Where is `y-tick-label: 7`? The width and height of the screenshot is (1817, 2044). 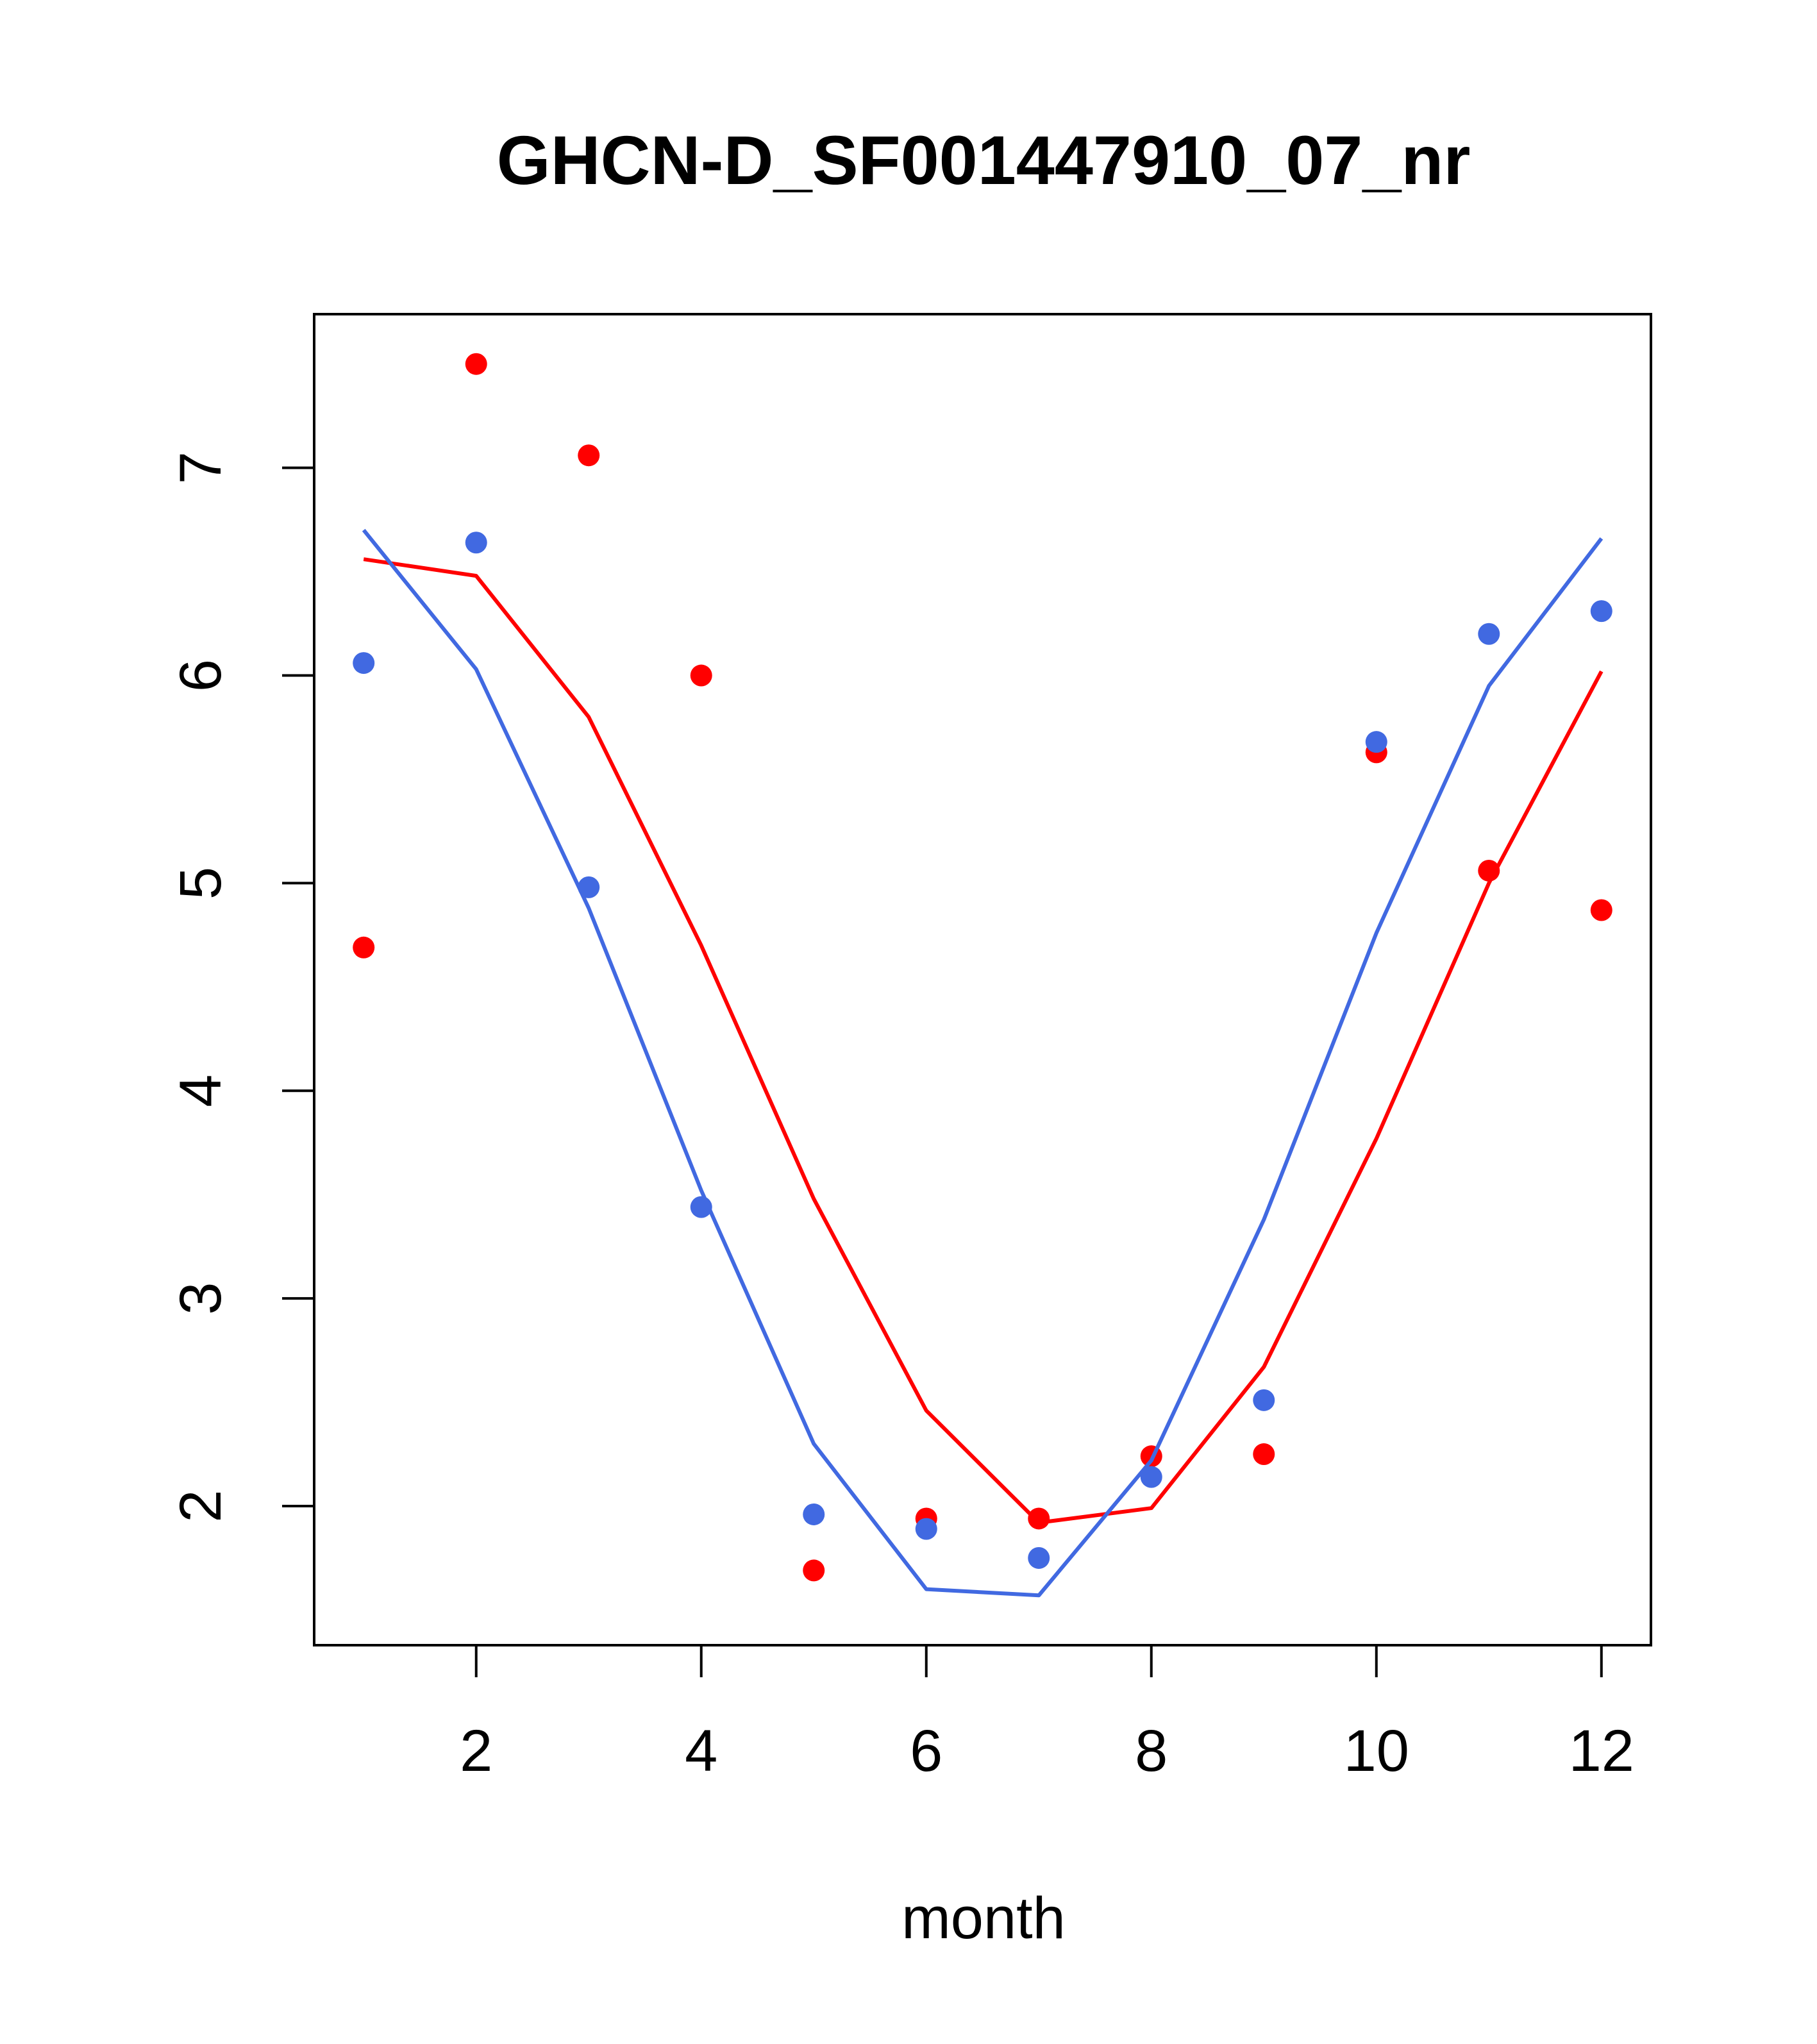 y-tick-label: 7 is located at coordinates (201, 467).